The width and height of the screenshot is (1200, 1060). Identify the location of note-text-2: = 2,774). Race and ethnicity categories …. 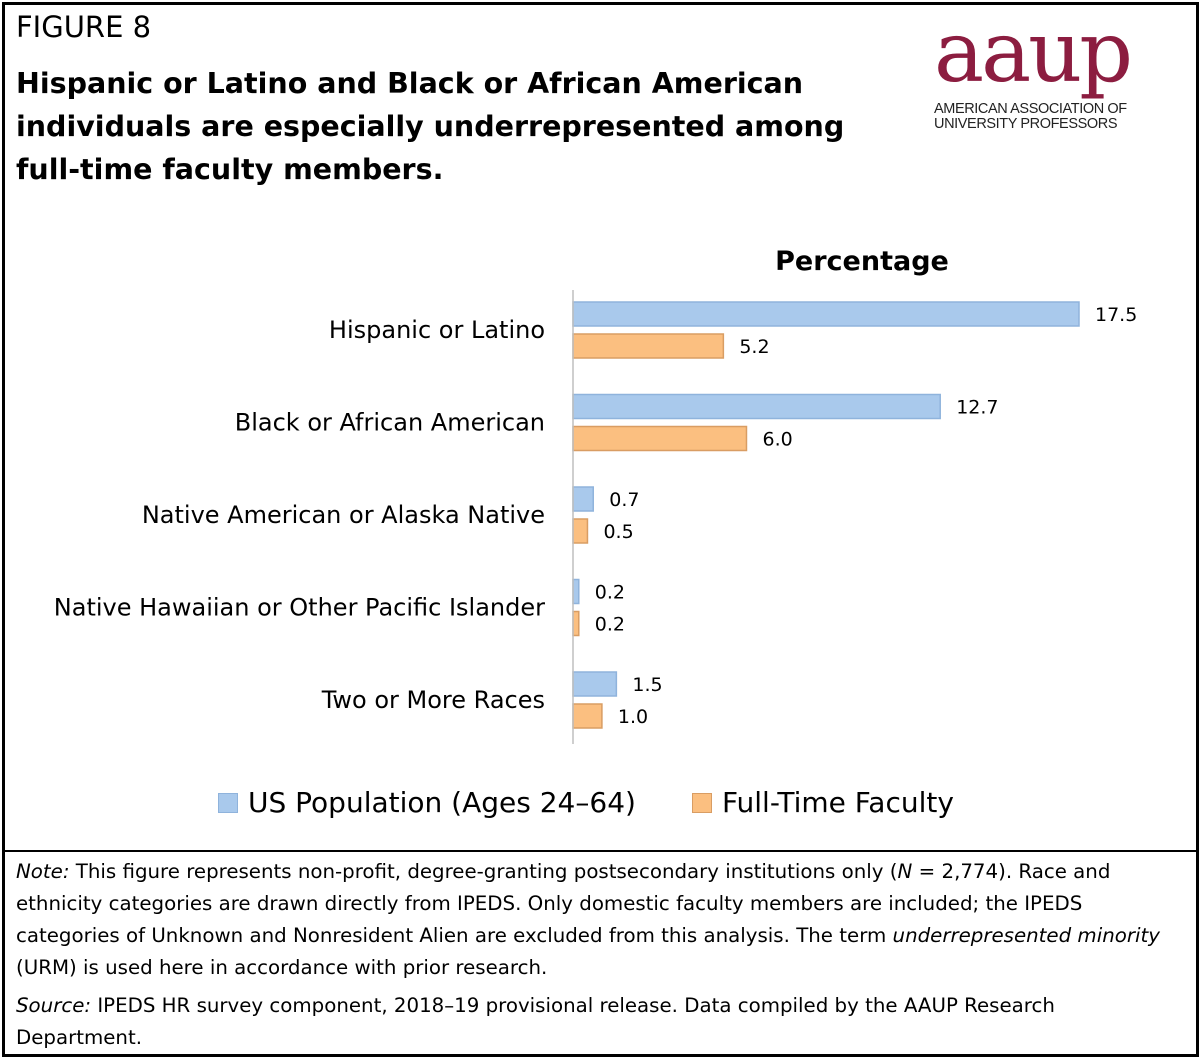
(563, 903).